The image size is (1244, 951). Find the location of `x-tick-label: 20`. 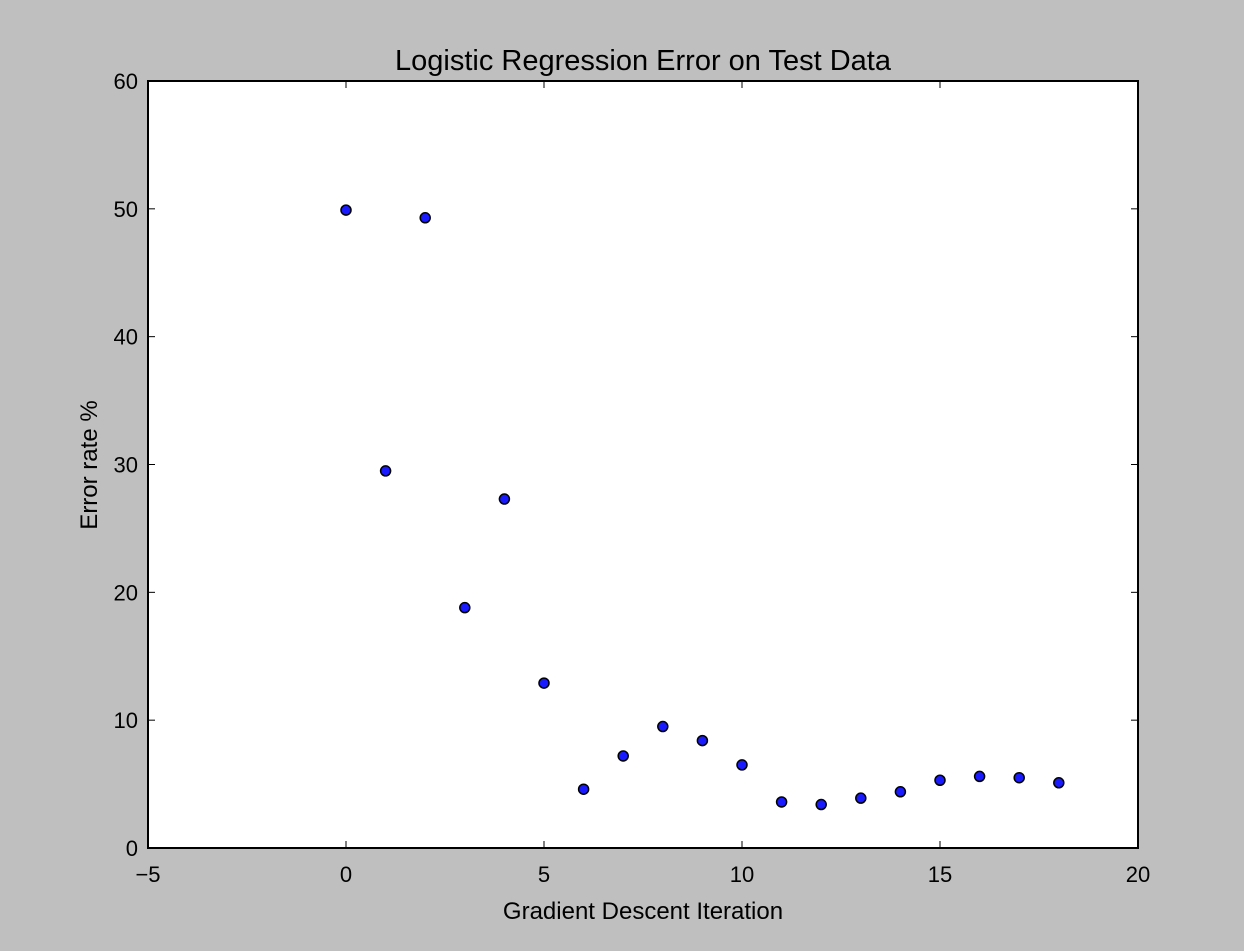

x-tick-label: 20 is located at coordinates (1138, 874).